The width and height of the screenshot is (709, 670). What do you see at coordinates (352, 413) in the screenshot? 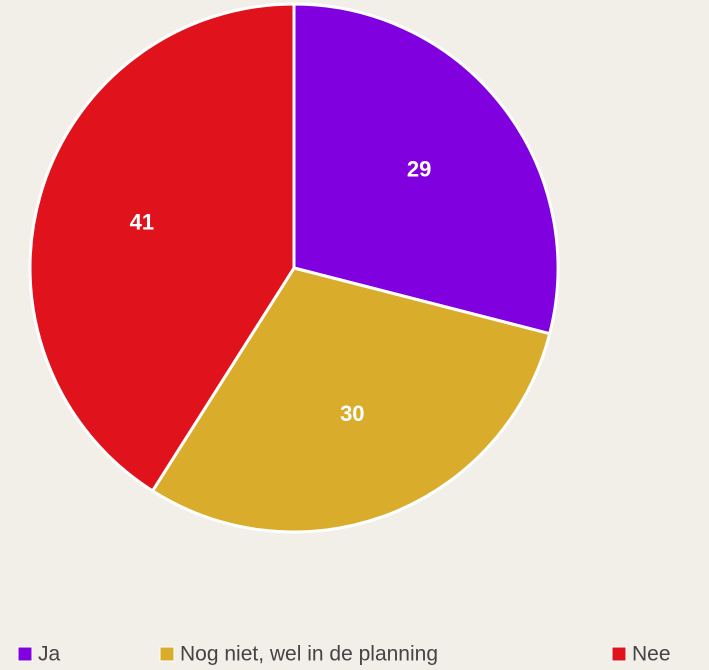
I see `data-label: 30` at bounding box center [352, 413].